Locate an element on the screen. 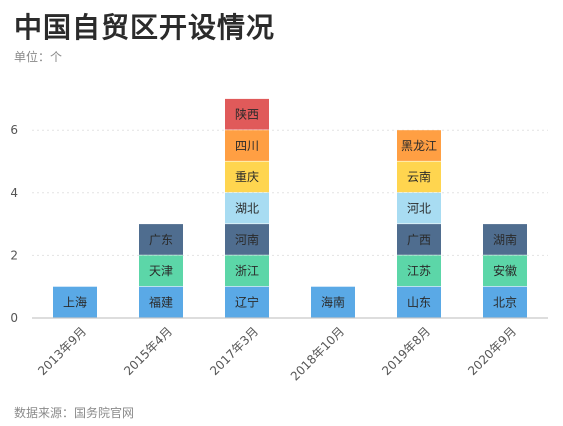 Image resolution: width=563 pixels, height=426 pixels. segment-label: 河南 is located at coordinates (247, 239).